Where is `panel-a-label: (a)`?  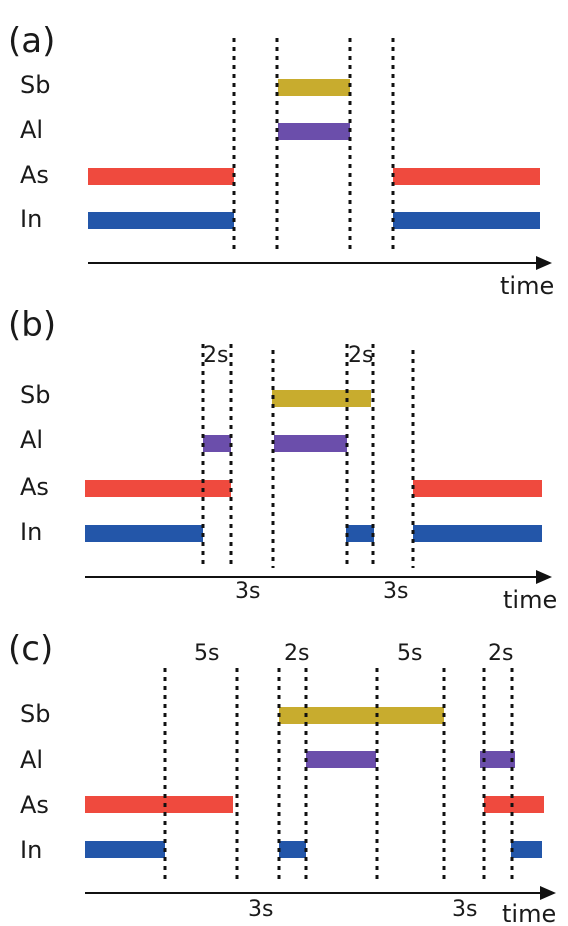
panel-a-label: (a) is located at coordinates (31, 41).